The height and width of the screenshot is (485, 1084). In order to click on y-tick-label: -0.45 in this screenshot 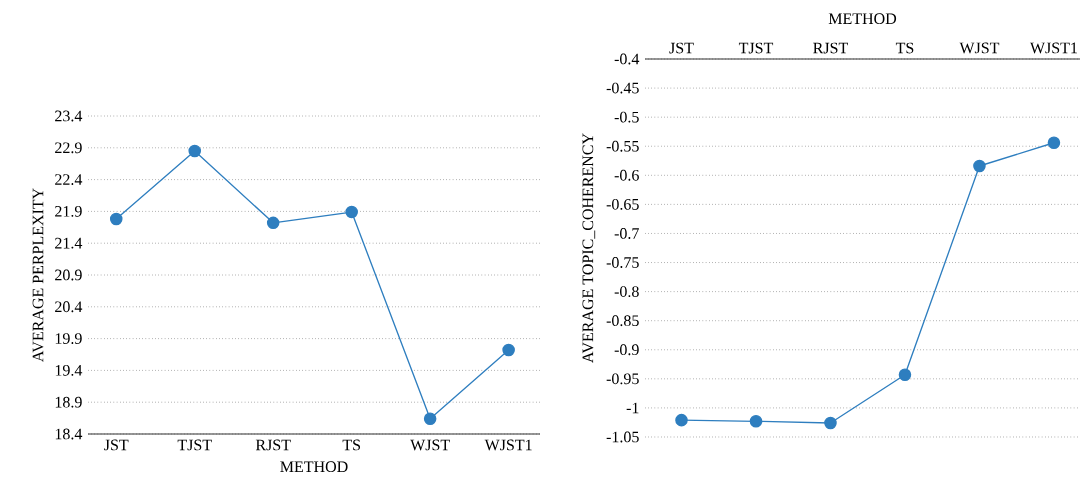, I will do `click(622, 88)`.